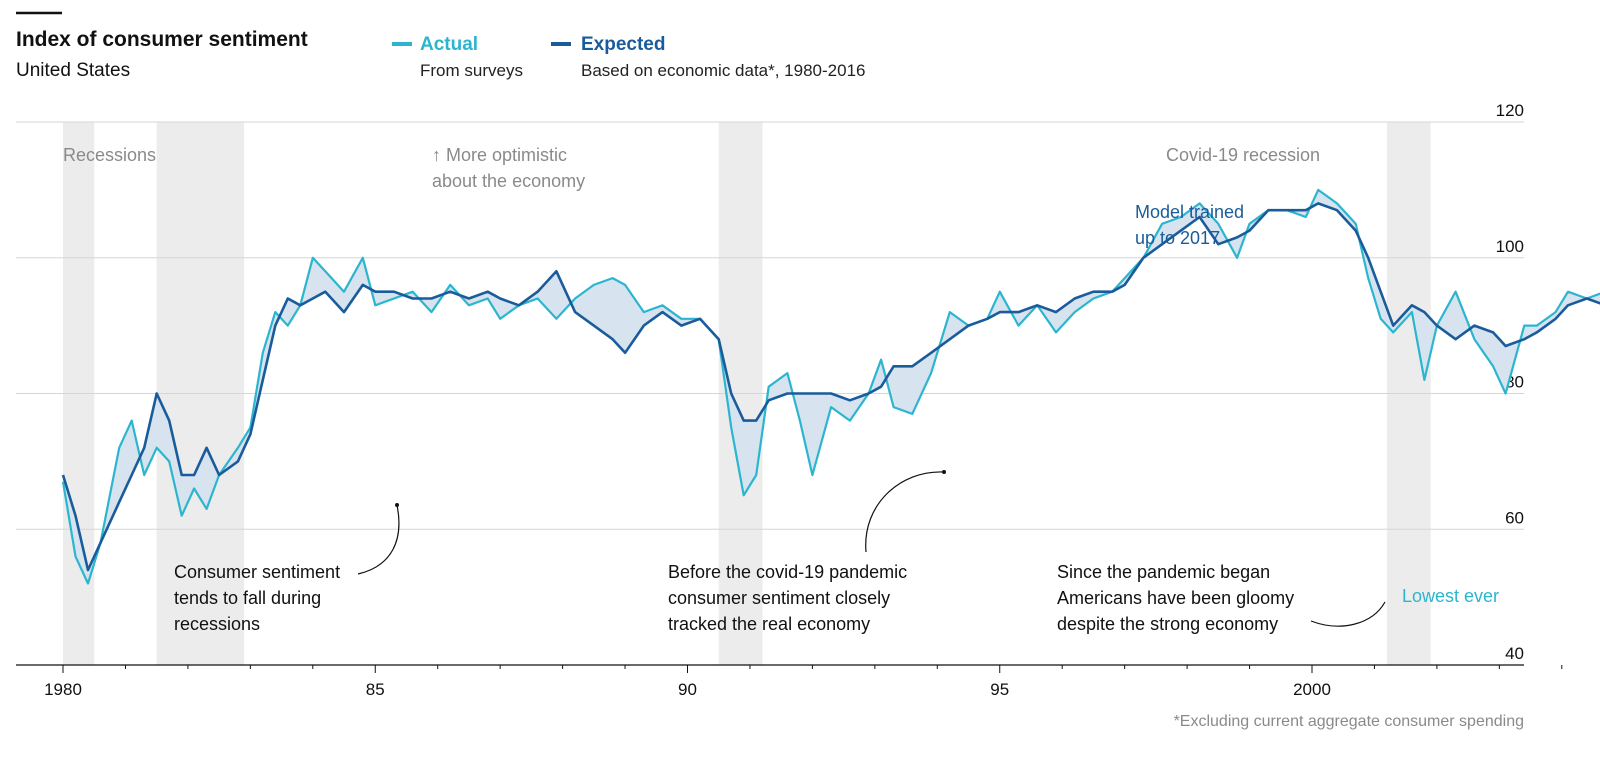 The image size is (1600, 772). Describe the element at coordinates (109, 155) in the screenshot. I see `recessions-label: Recessions` at that location.